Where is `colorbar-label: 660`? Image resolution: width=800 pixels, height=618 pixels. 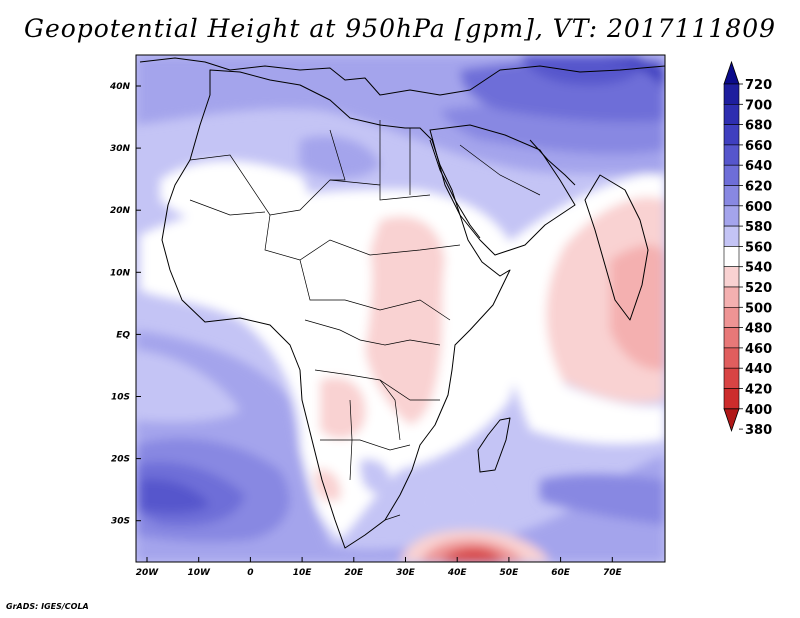 colorbar-label: 660 is located at coordinates (758, 146).